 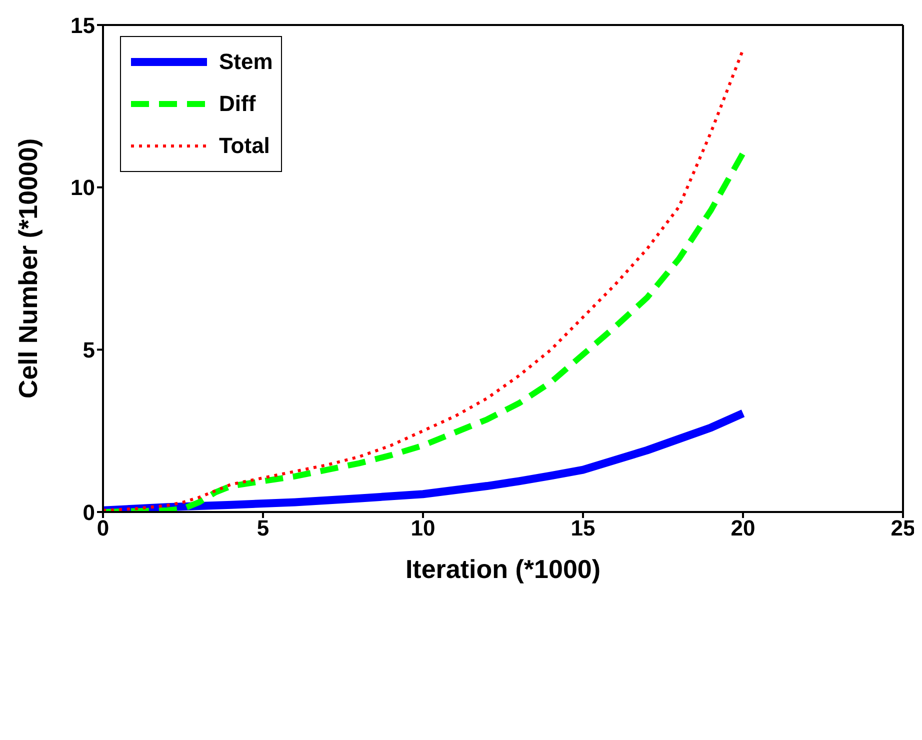 What do you see at coordinates (423, 528) in the screenshot?
I see `x-tick-label: 10` at bounding box center [423, 528].